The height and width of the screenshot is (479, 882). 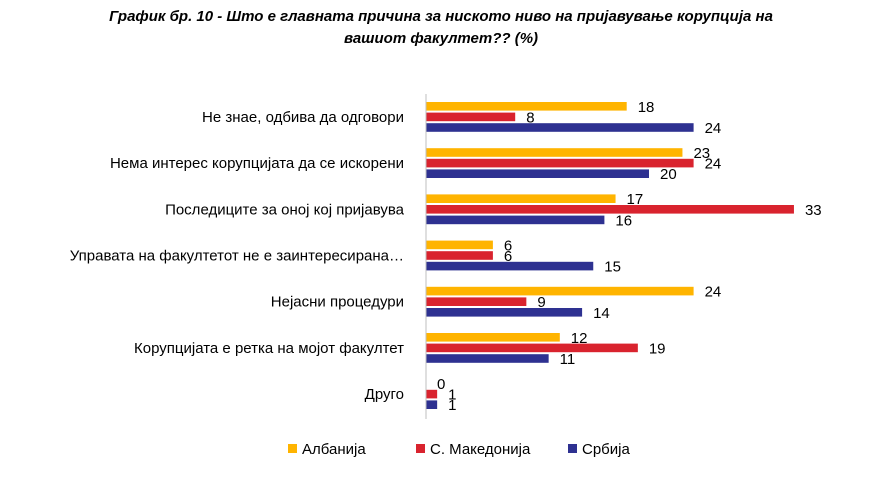 I want to click on value-label: 16, so click(x=623, y=220).